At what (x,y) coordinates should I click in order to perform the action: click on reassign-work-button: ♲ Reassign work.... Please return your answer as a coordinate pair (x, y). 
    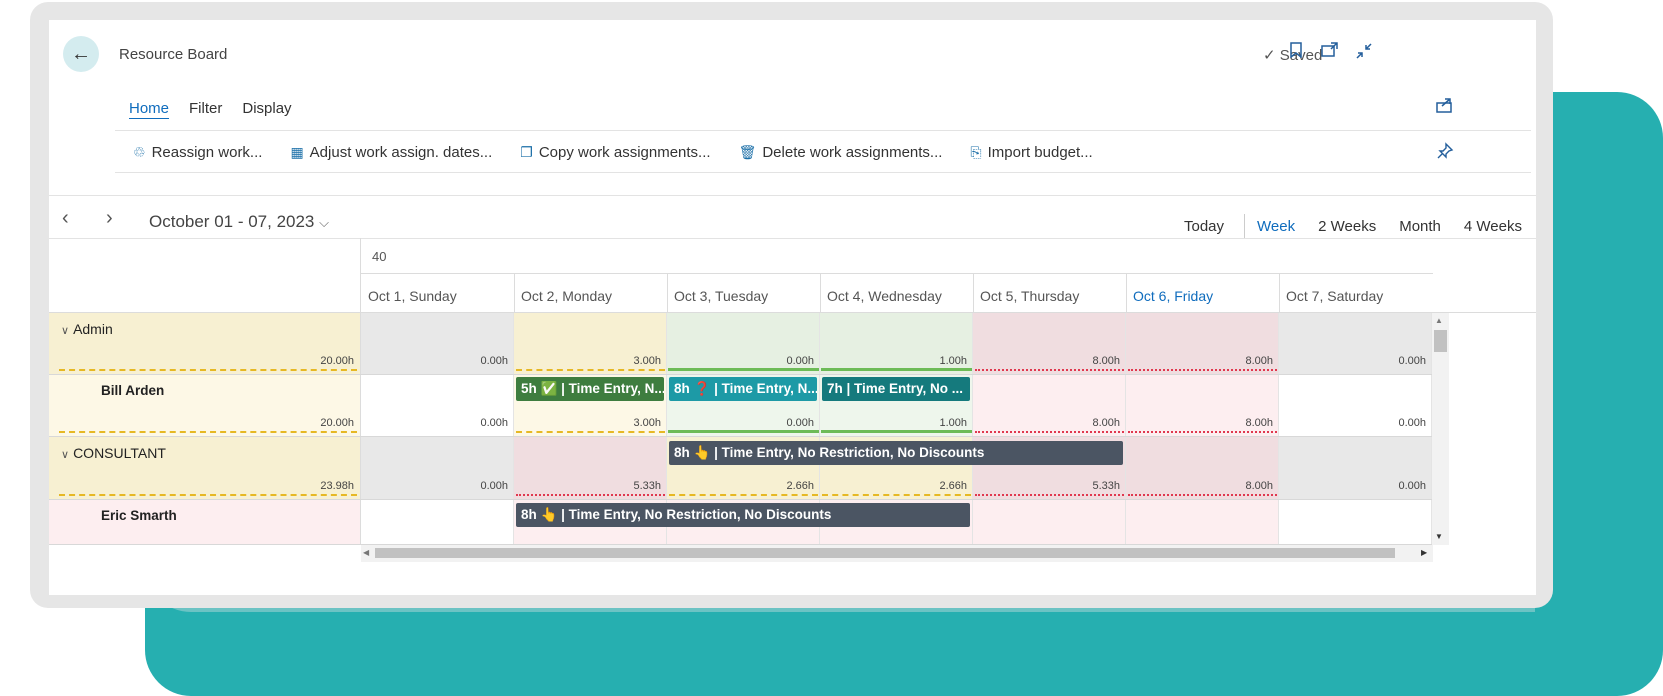
    Looking at the image, I should click on (197, 152).